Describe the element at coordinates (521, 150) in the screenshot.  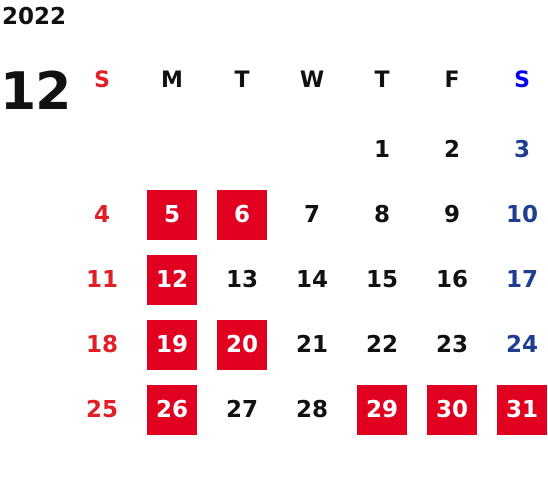
I see `day-cell-3: 3` at that location.